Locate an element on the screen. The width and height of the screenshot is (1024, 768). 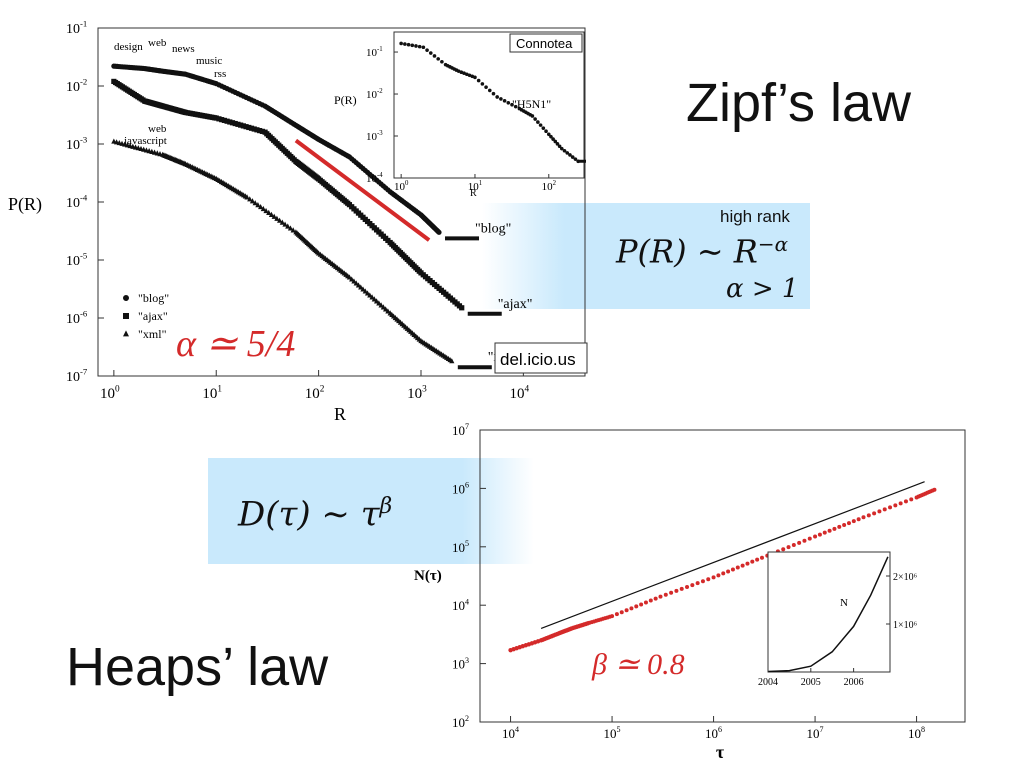
delicious-ytick-label: 10⁻¹ is located at coordinates (76, 28).